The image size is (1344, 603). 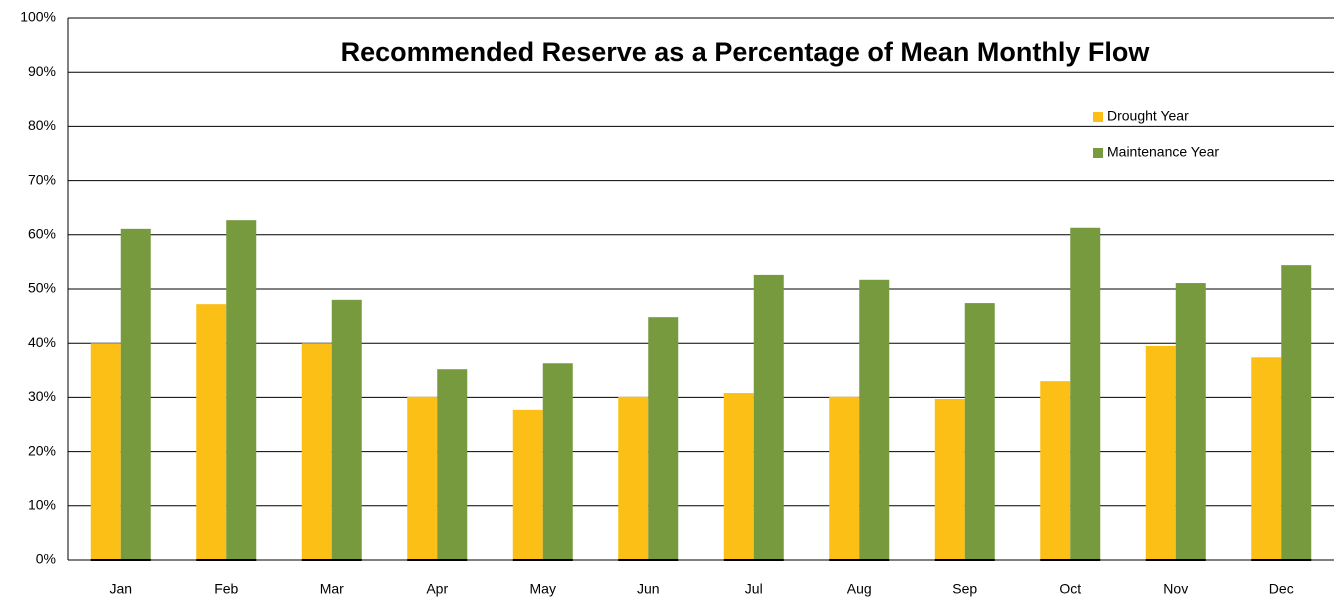 What do you see at coordinates (964, 589) in the screenshot?
I see `x-tick-label: Sep` at bounding box center [964, 589].